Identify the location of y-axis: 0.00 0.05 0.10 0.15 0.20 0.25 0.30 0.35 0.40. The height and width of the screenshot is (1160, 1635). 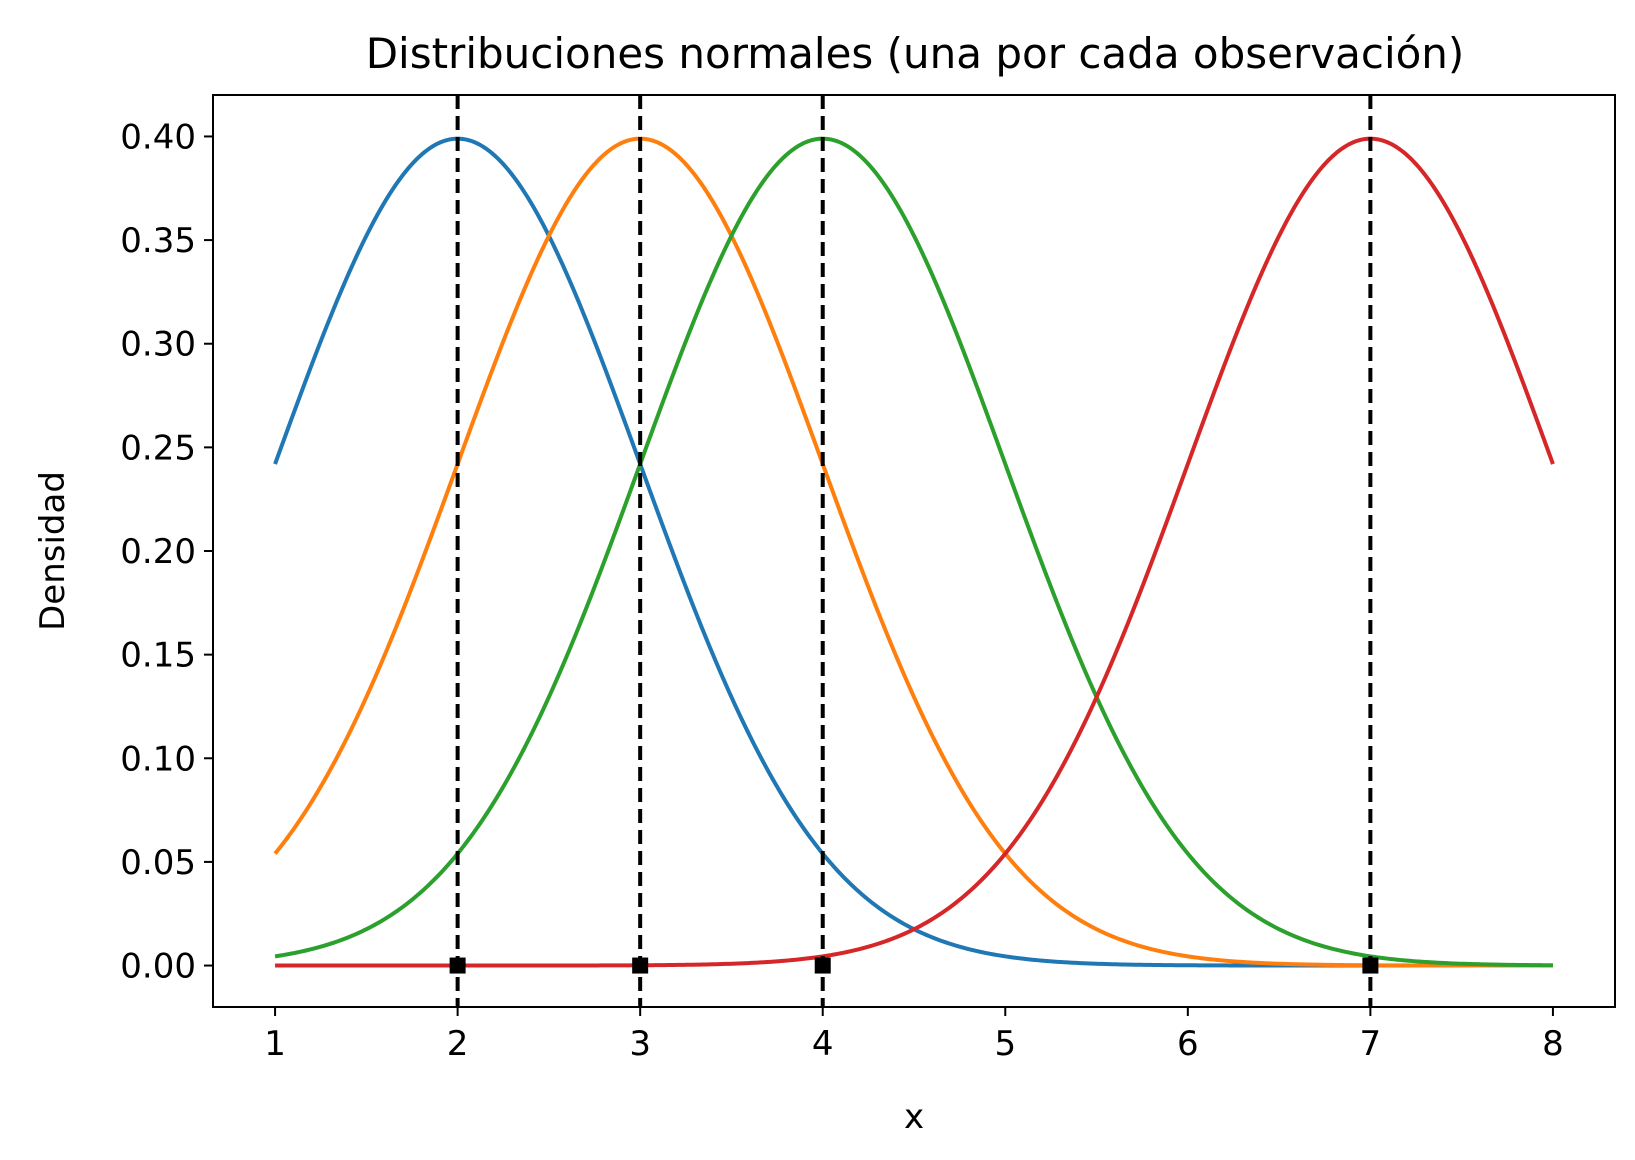
(166, 552).